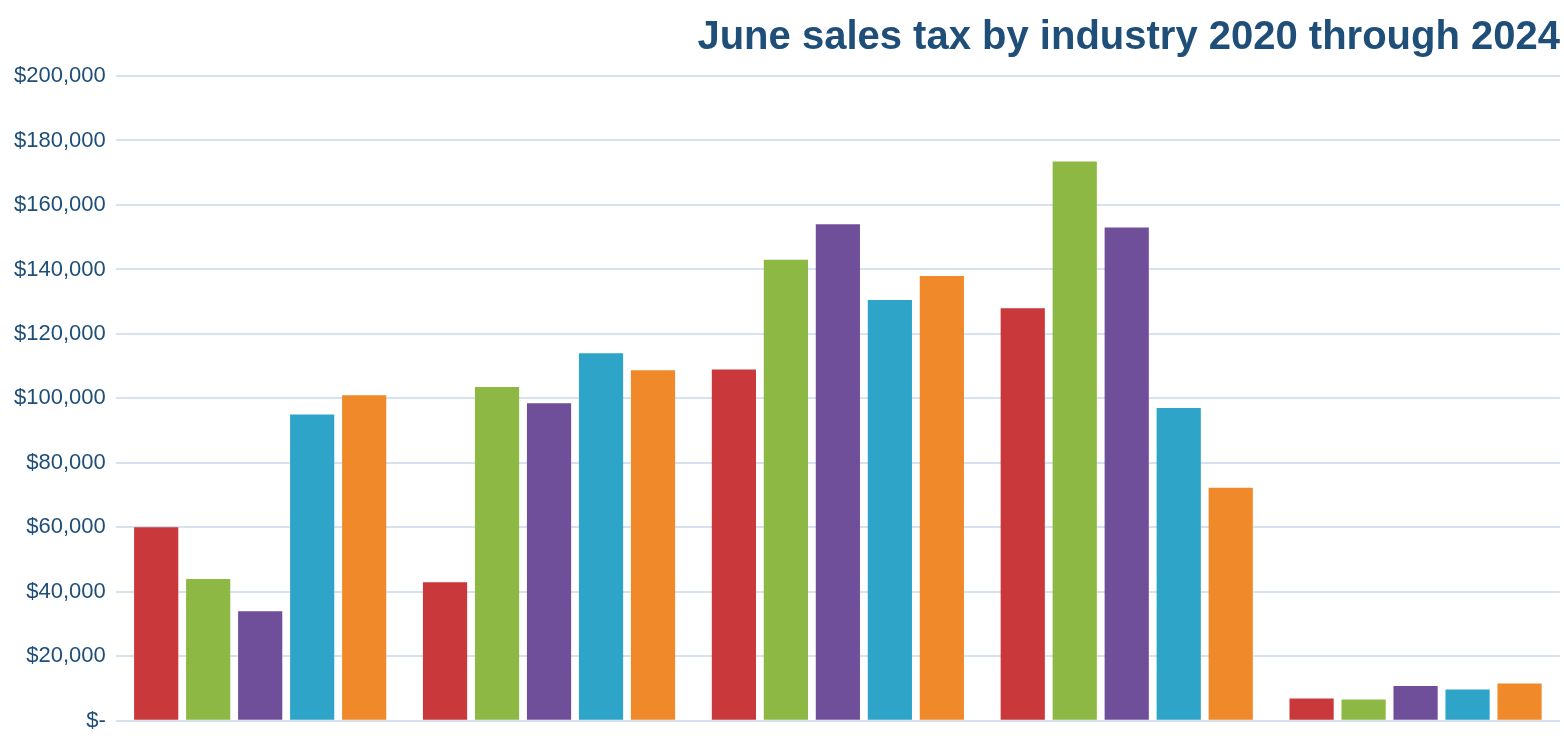 The width and height of the screenshot is (1564, 744). What do you see at coordinates (59, 268) in the screenshot?
I see `y-tick-label: $140,000` at bounding box center [59, 268].